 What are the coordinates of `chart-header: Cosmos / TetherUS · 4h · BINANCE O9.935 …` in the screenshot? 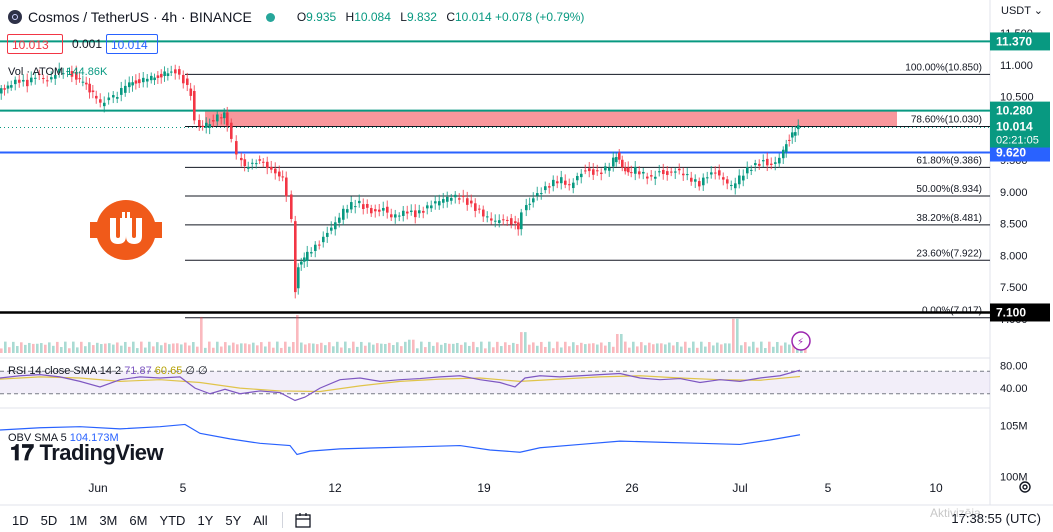 It's located at (495, 17).